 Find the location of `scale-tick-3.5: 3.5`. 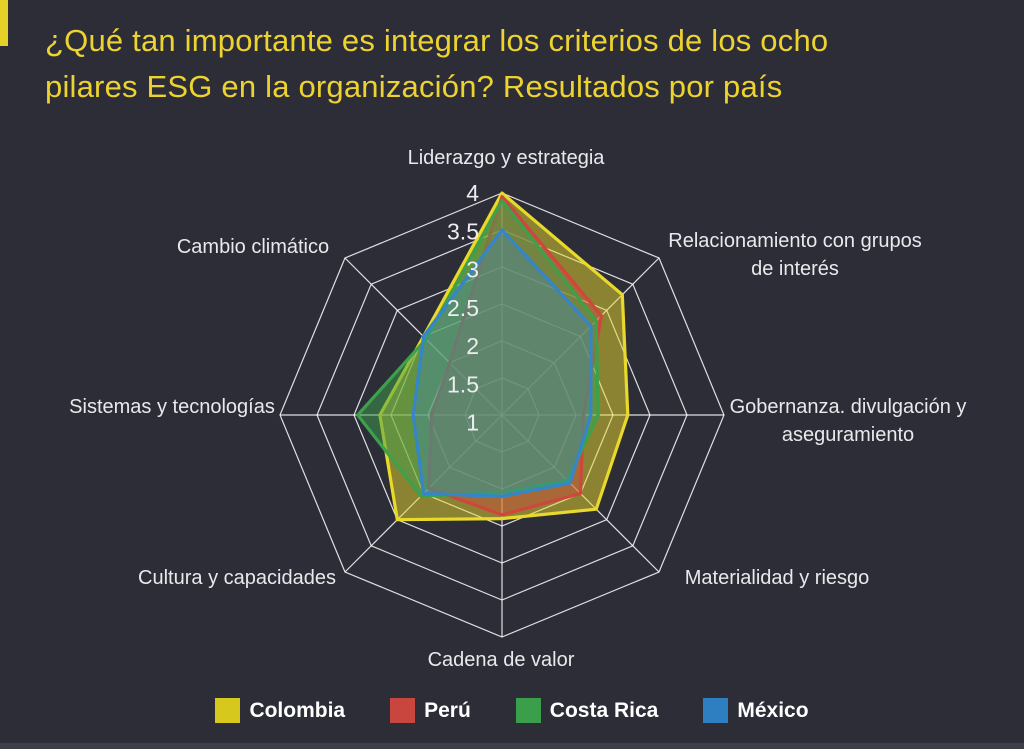

scale-tick-3.5: 3.5 is located at coordinates (463, 231).